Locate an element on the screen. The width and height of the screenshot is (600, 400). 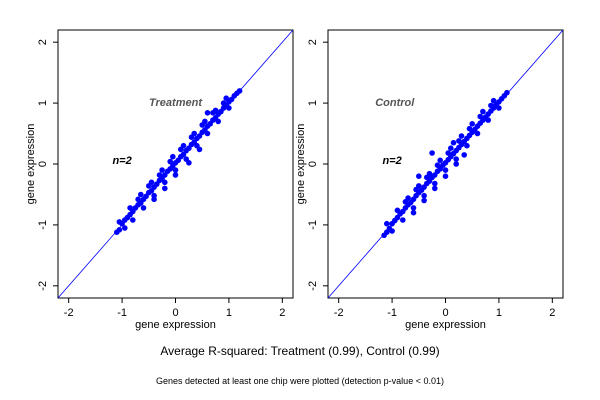
panel-label: Control is located at coordinates (395, 103).